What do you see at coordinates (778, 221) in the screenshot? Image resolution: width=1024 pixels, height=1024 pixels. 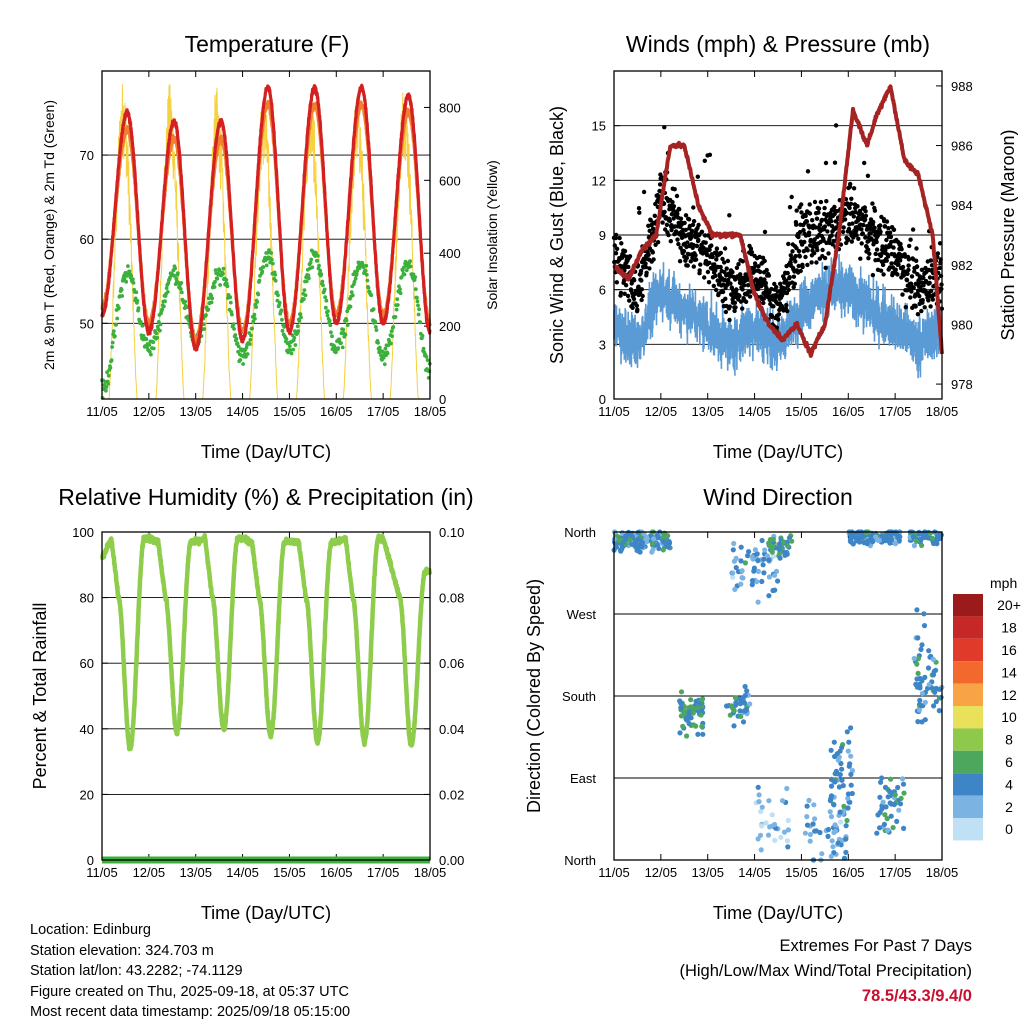 I see `station-pressure-line` at bounding box center [778, 221].